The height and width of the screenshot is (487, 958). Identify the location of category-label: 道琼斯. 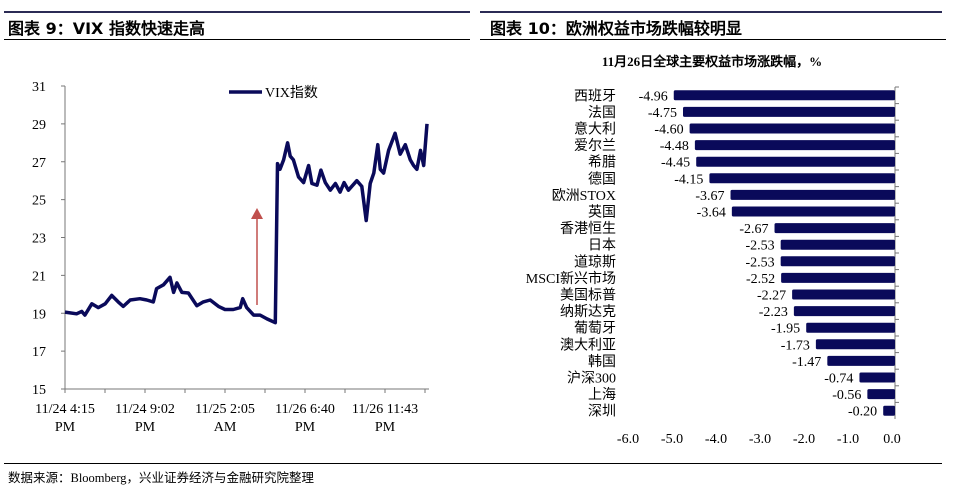
(595, 262).